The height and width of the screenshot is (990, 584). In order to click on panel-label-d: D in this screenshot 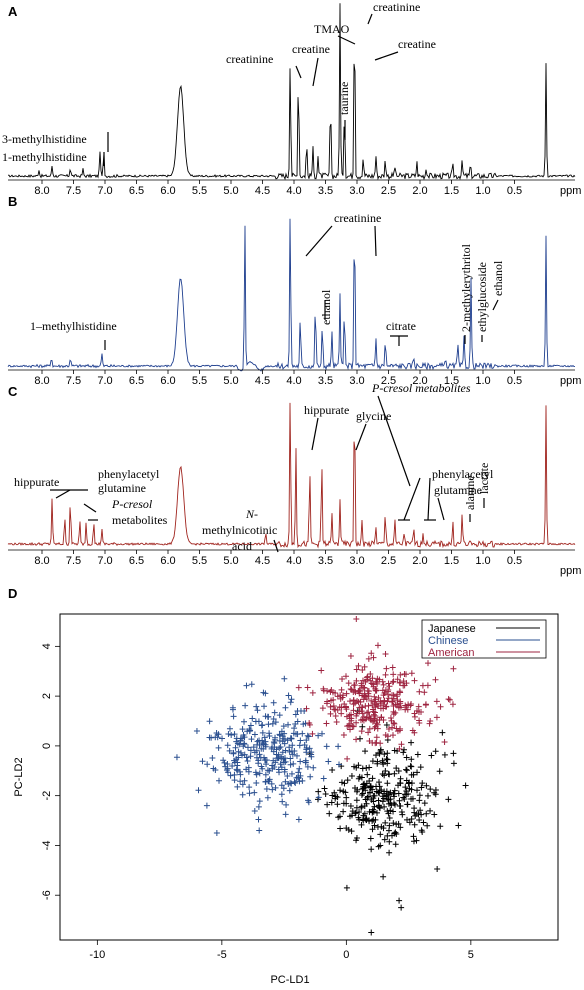, I will do `click(12, 593)`.